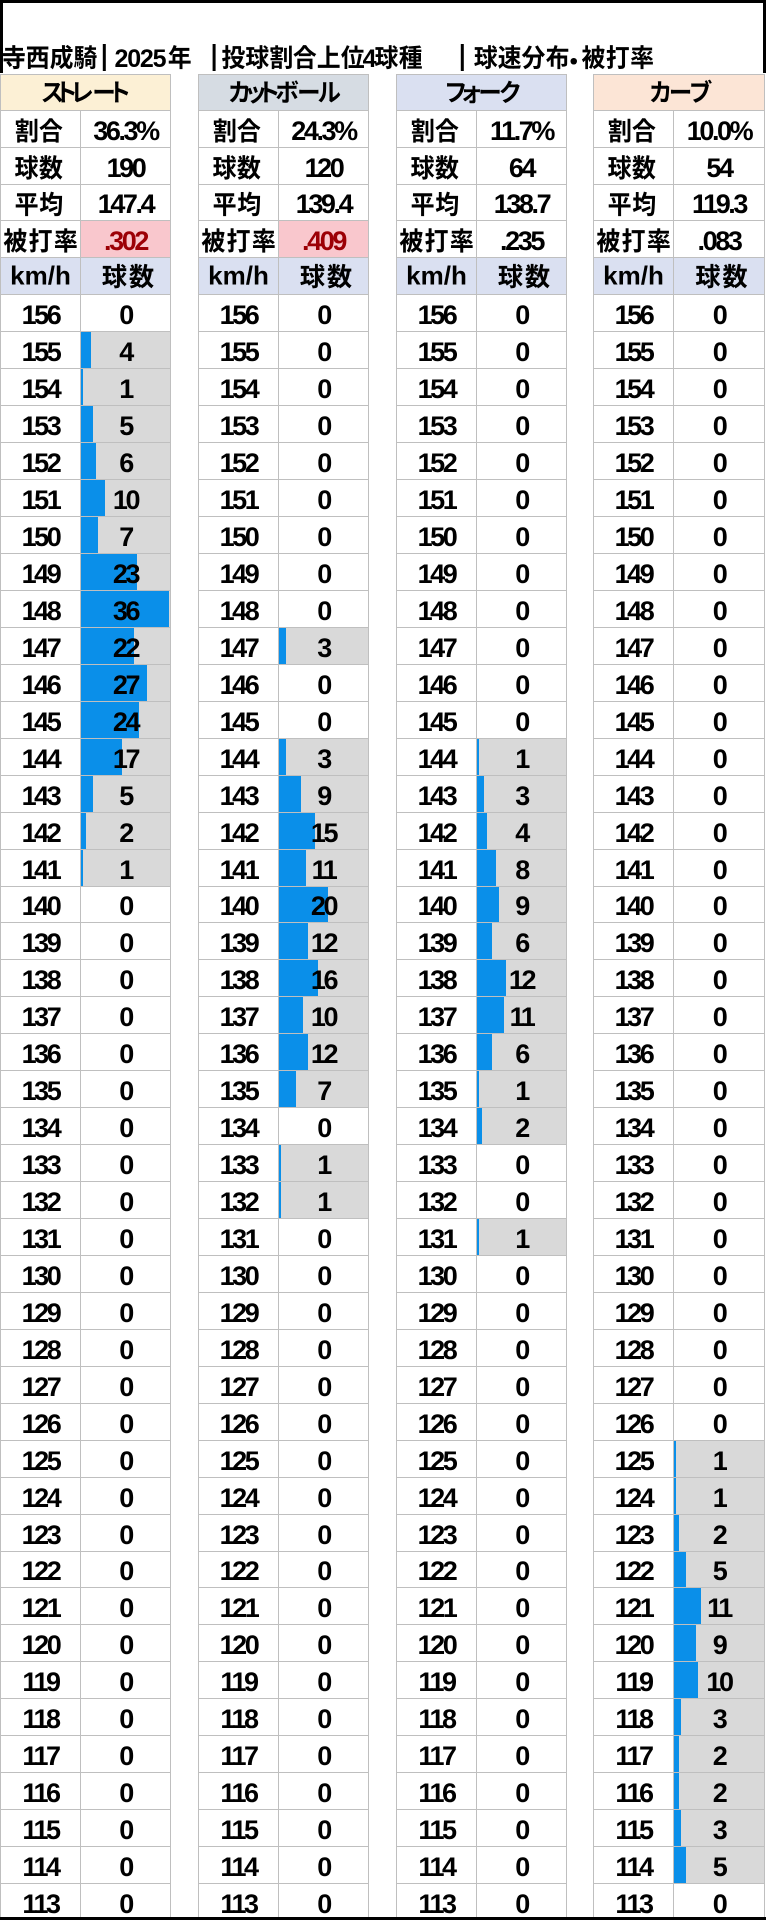 The height and width of the screenshot is (1920, 766). What do you see at coordinates (141, 59) in the screenshot?
I see `svg-text: 2025` at bounding box center [141, 59].